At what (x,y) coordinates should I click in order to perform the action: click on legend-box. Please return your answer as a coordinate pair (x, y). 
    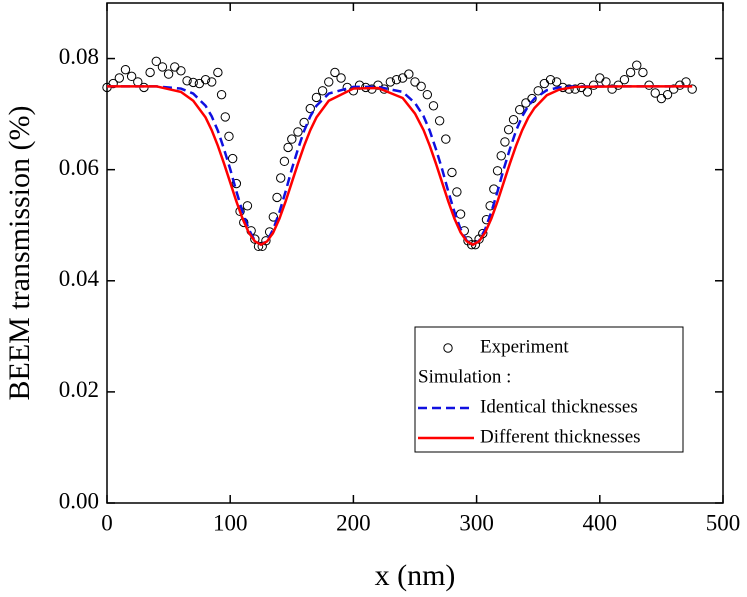
    Looking at the image, I should click on (549, 389).